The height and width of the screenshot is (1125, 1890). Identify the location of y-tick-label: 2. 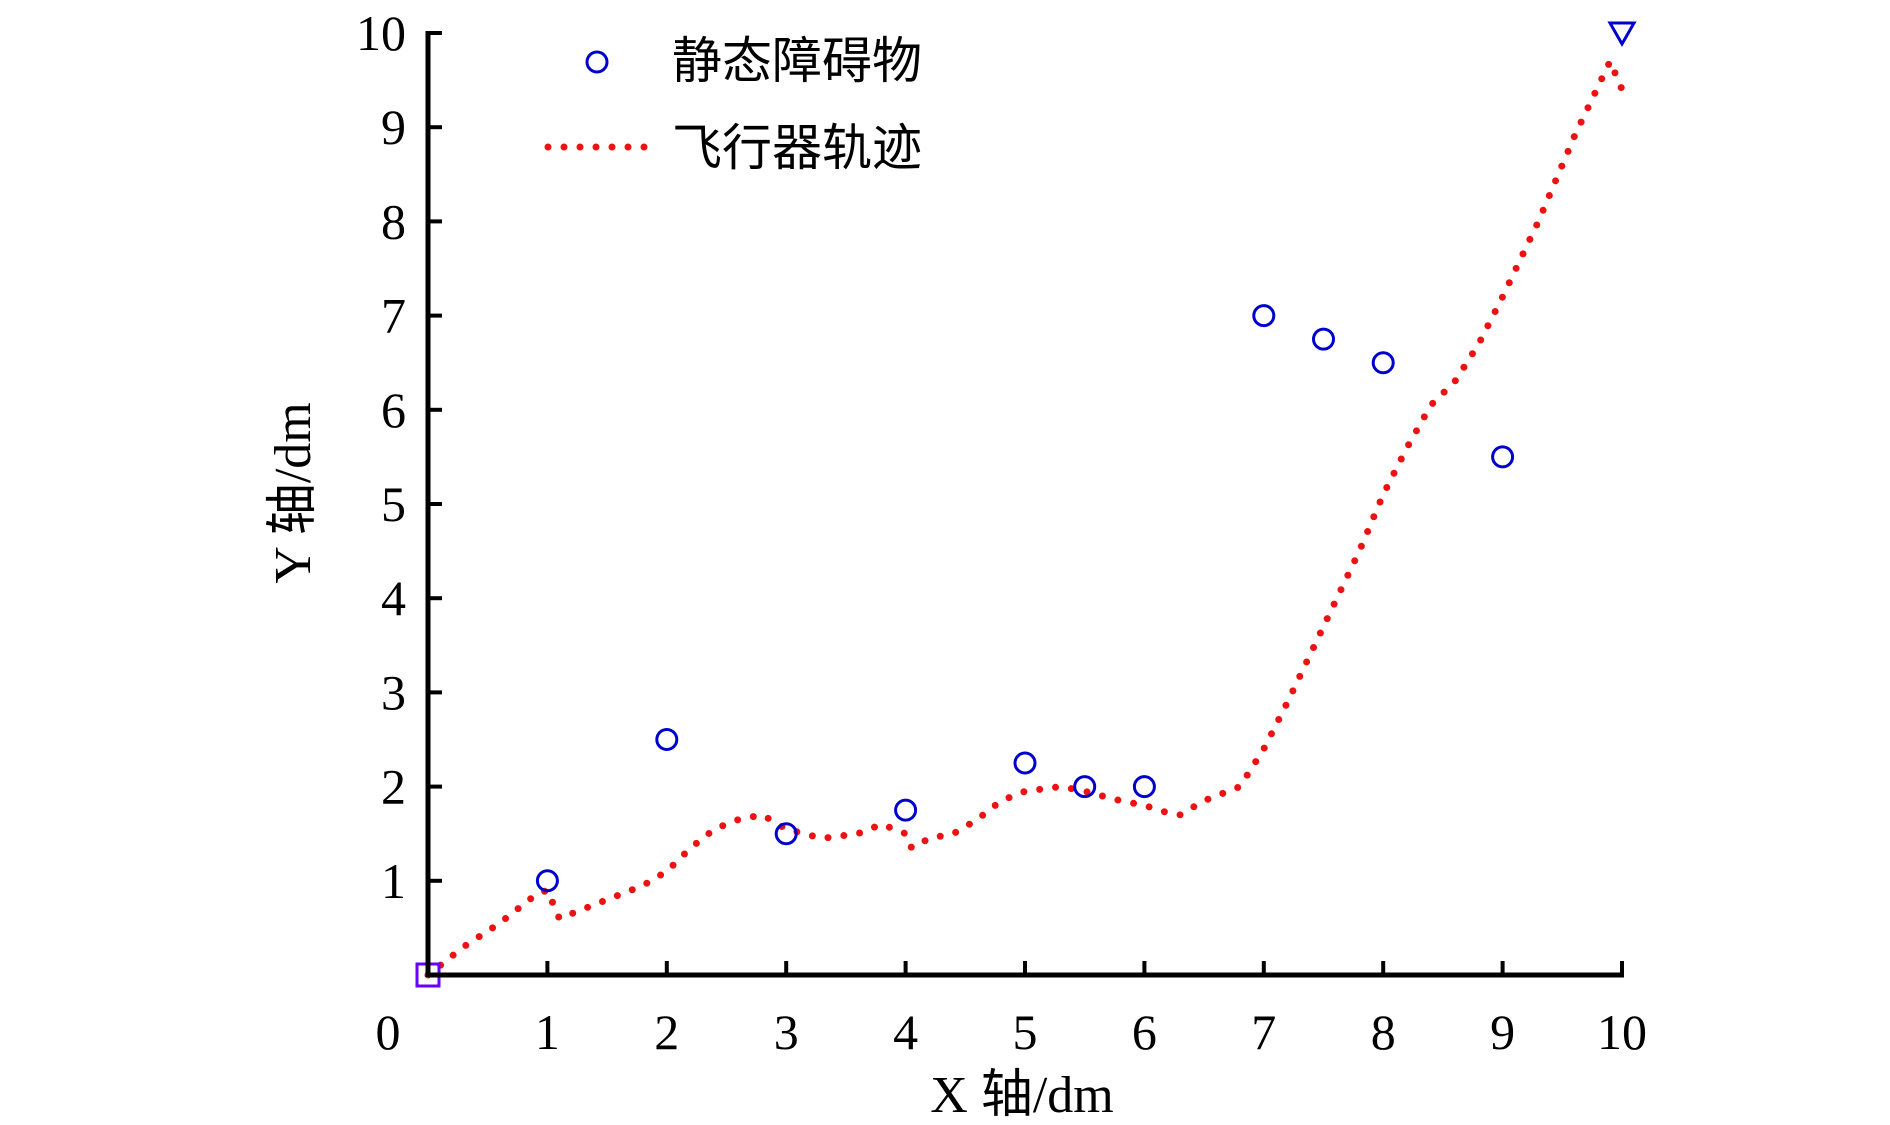
(393, 787).